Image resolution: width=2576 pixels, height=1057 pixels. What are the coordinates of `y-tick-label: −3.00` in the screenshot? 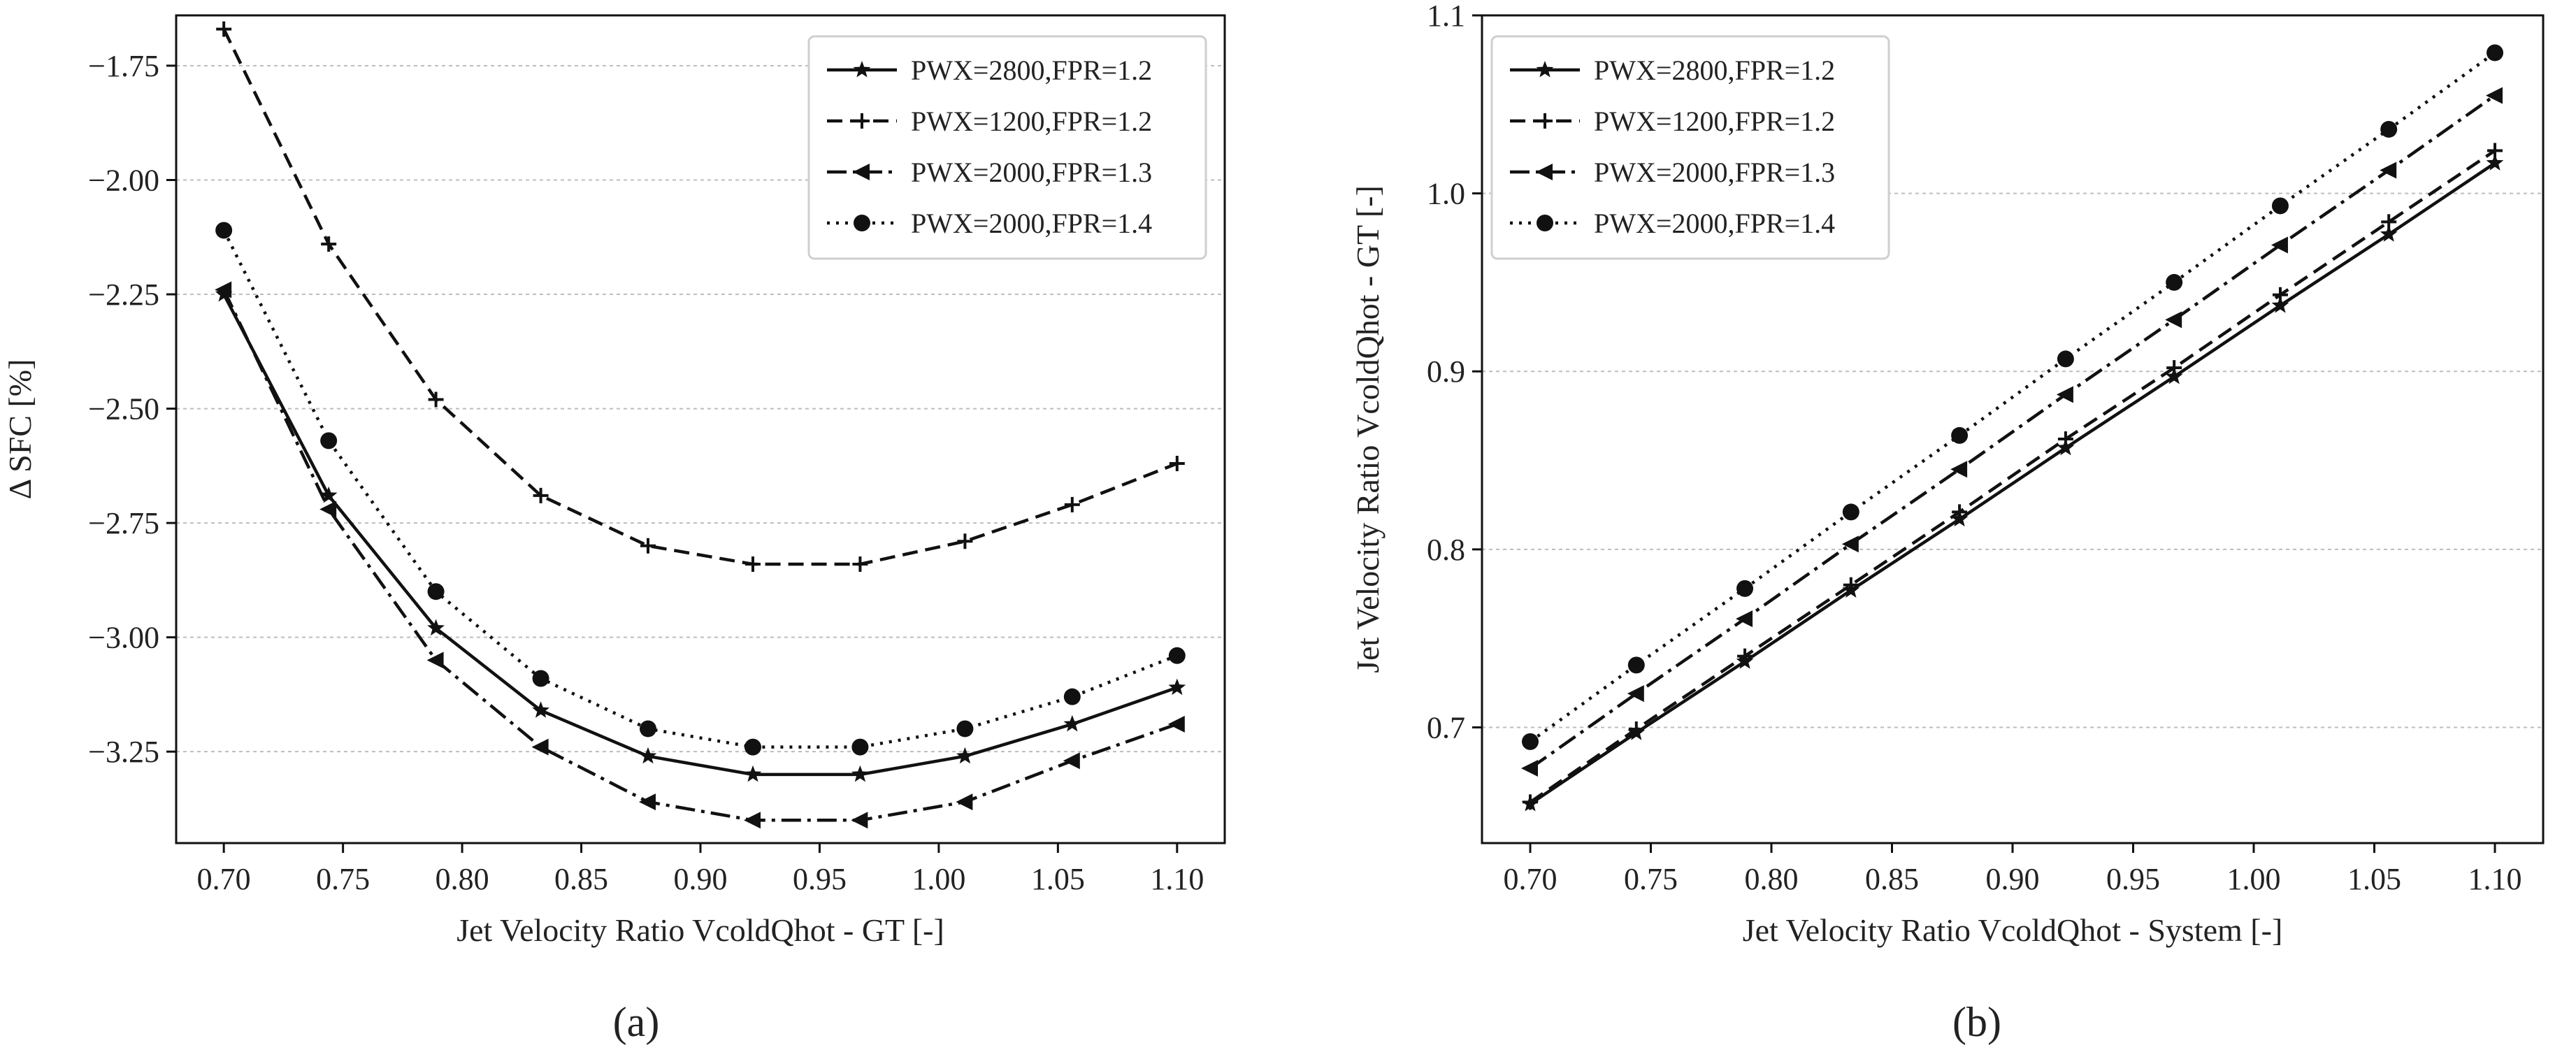 It's located at (123, 638).